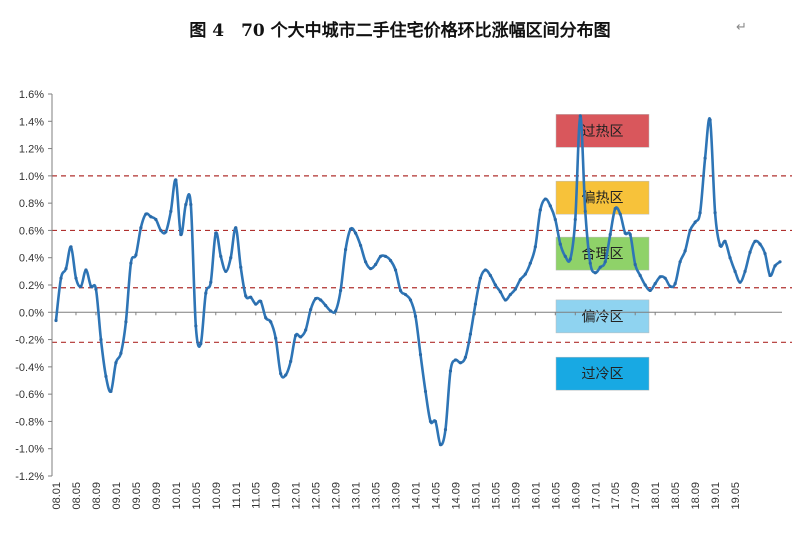  Describe the element at coordinates (357, 496) in the screenshot. I see `x-tick-label: 13.01` at that location.